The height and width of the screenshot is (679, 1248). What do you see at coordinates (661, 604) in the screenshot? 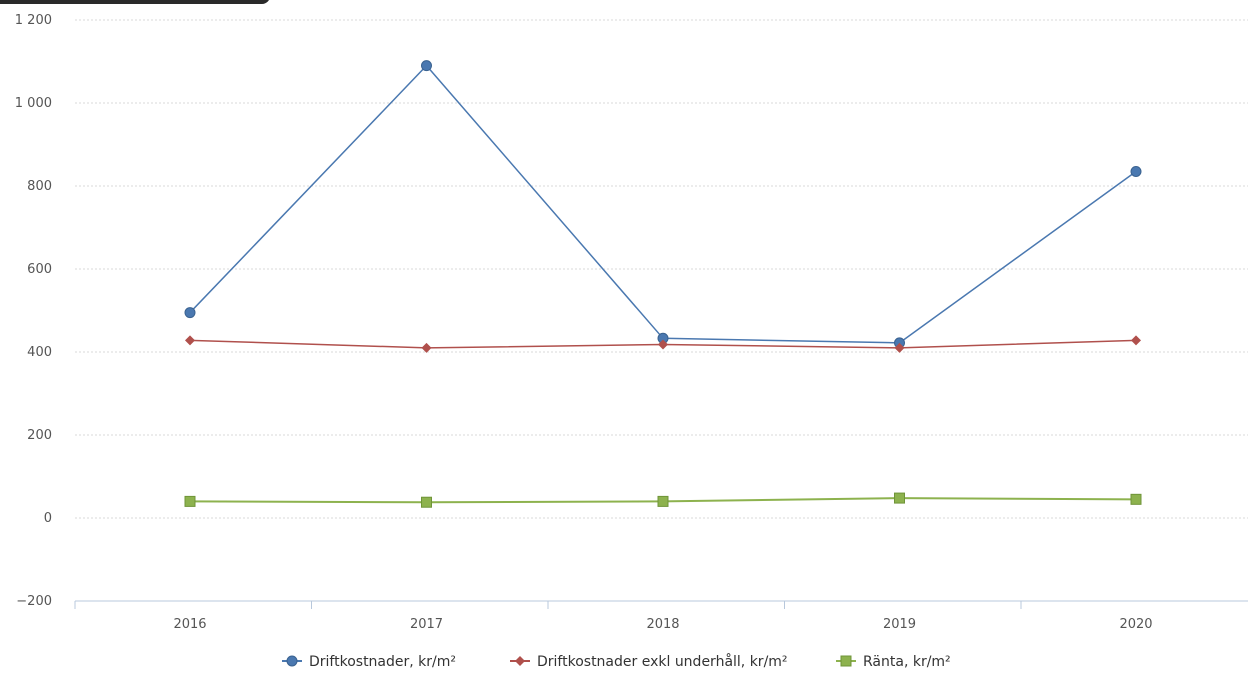
I see `x-axis` at bounding box center [661, 604].